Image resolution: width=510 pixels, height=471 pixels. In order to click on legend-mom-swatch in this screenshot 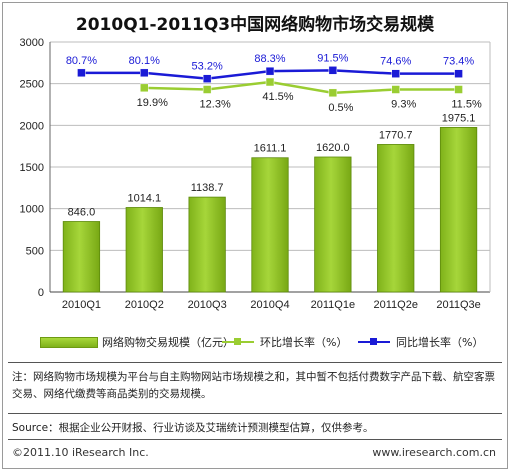, I will do `click(238, 341)`.